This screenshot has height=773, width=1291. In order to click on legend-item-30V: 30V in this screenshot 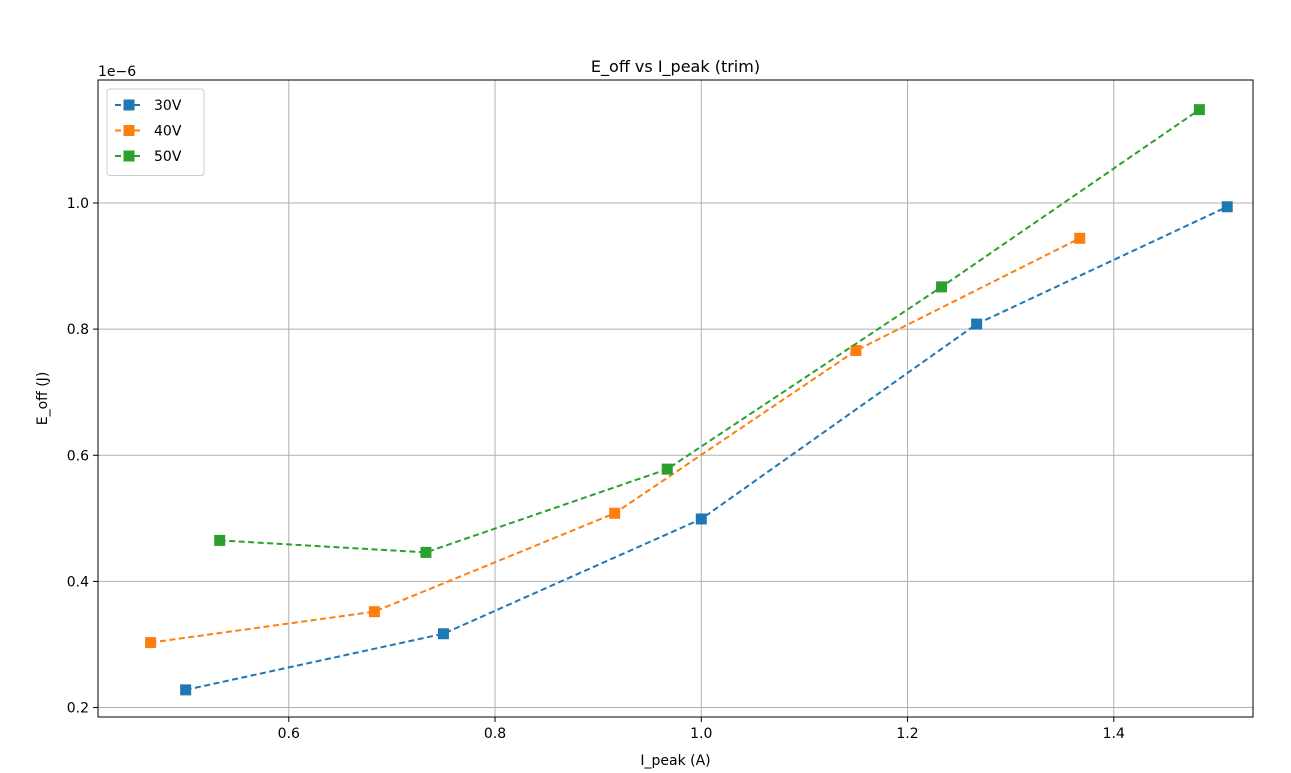, I will do `click(148, 106)`.